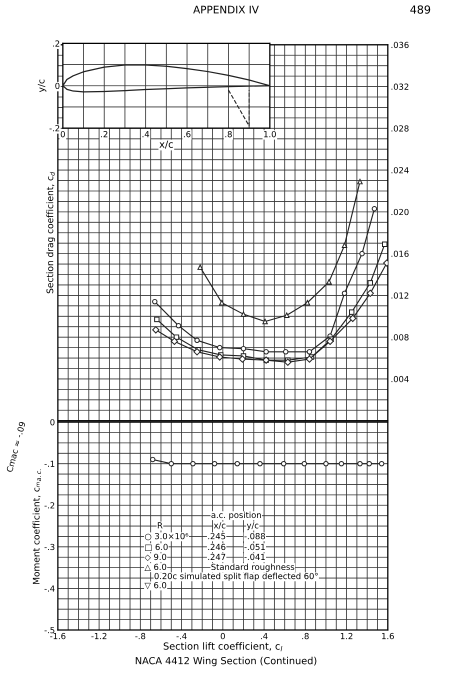  I want to click on annotation: -.041, so click(254, 557).